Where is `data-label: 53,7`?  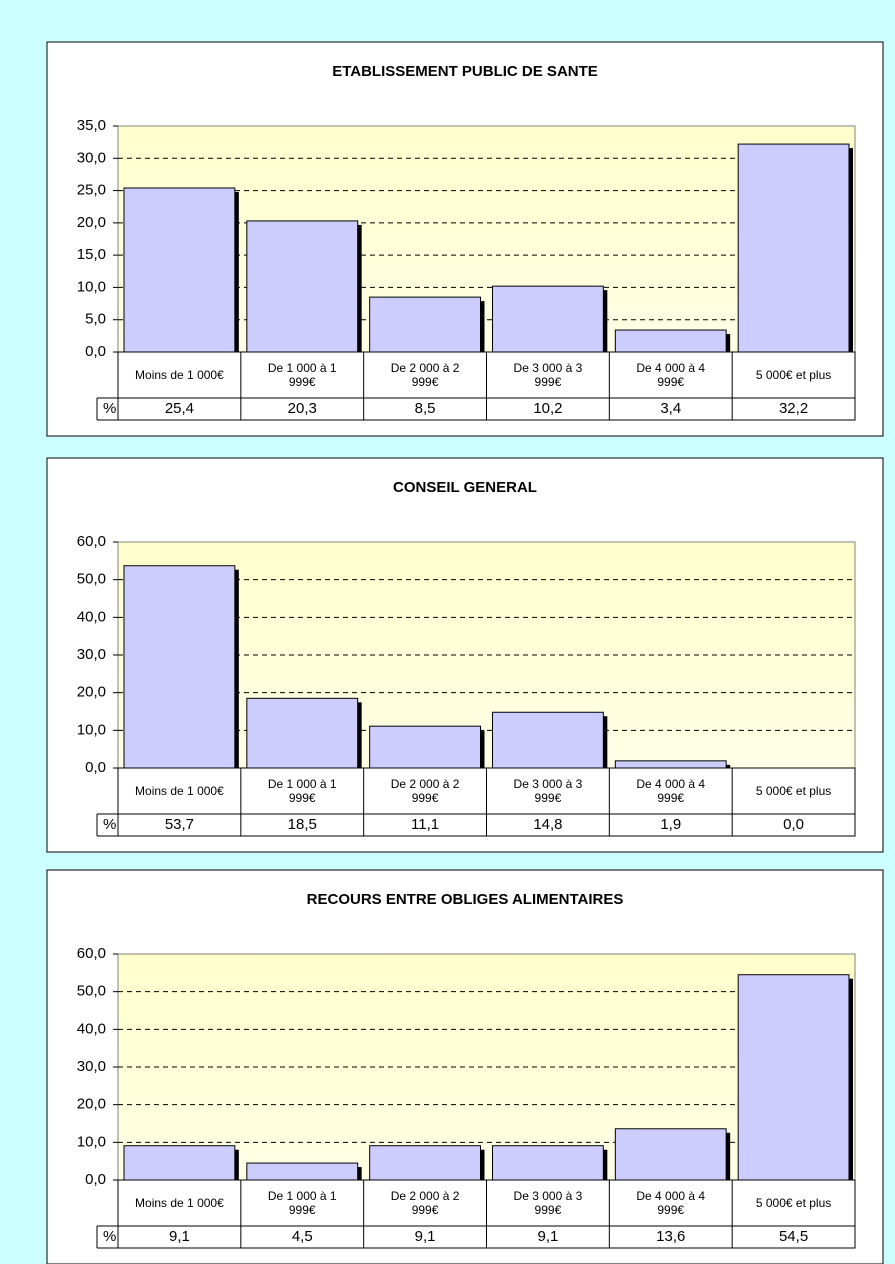 data-label: 53,7 is located at coordinates (179, 824).